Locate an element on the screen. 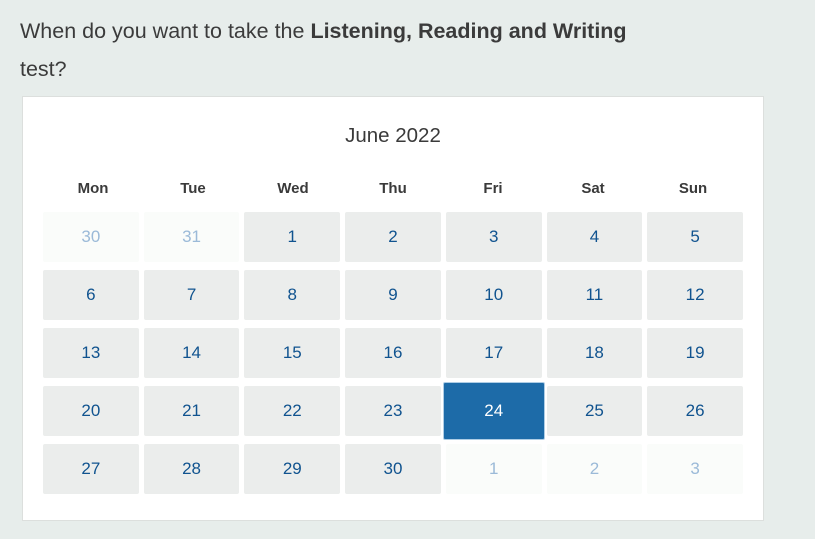  weekday-label-sat: Sat is located at coordinates (593, 188).